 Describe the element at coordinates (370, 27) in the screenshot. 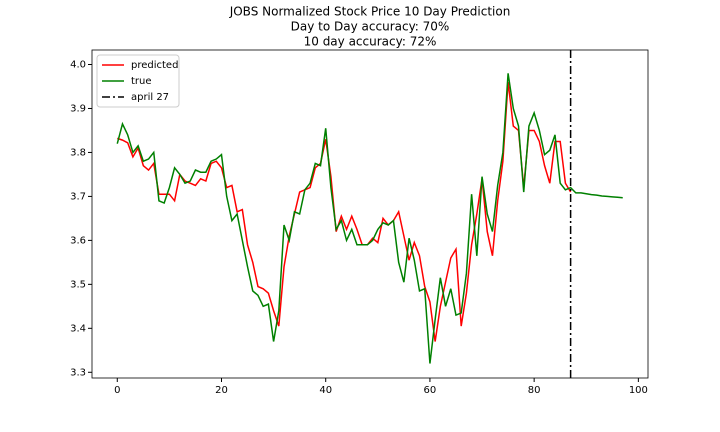

I see `chart-subtitle: Day to Day accuracy: 70%` at that location.